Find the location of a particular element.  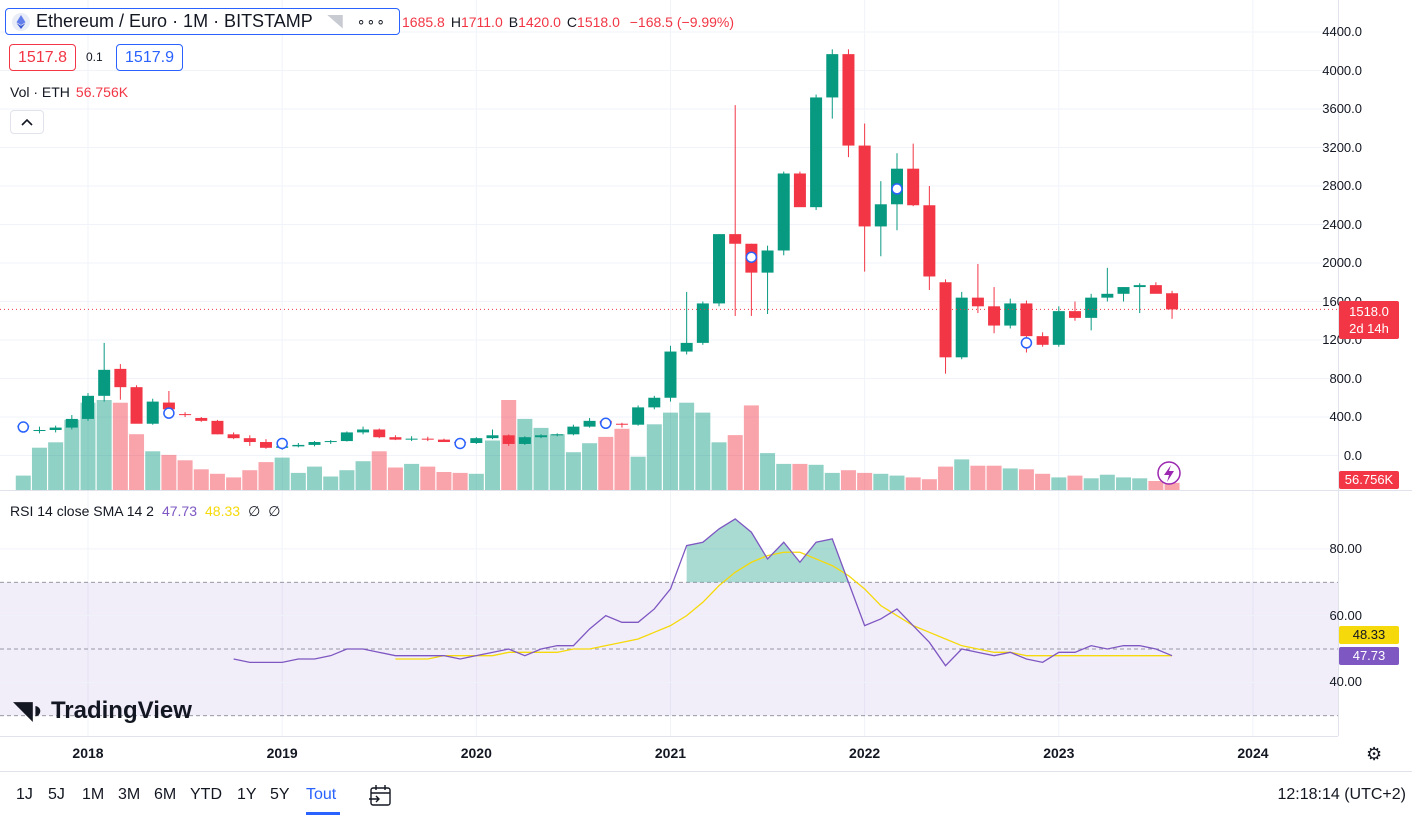

symbol-search: Ethereum / Euro · 1M · BITSTAMP ∘∘∘ is located at coordinates (202, 21).